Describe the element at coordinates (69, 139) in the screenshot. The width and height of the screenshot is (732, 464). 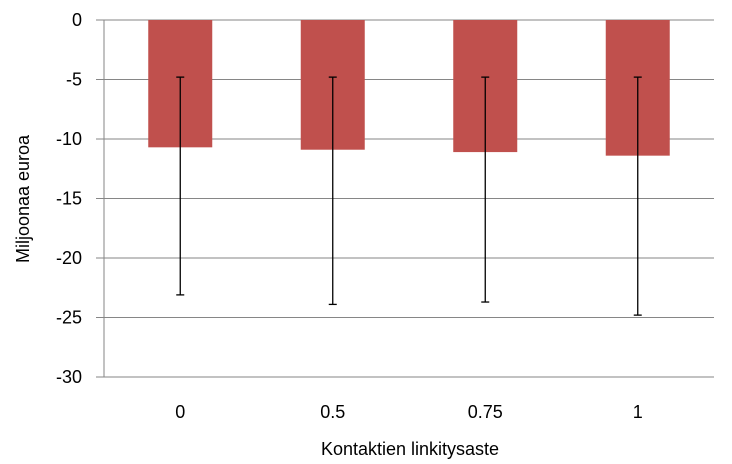
I see `y-tick-label: -10` at that location.